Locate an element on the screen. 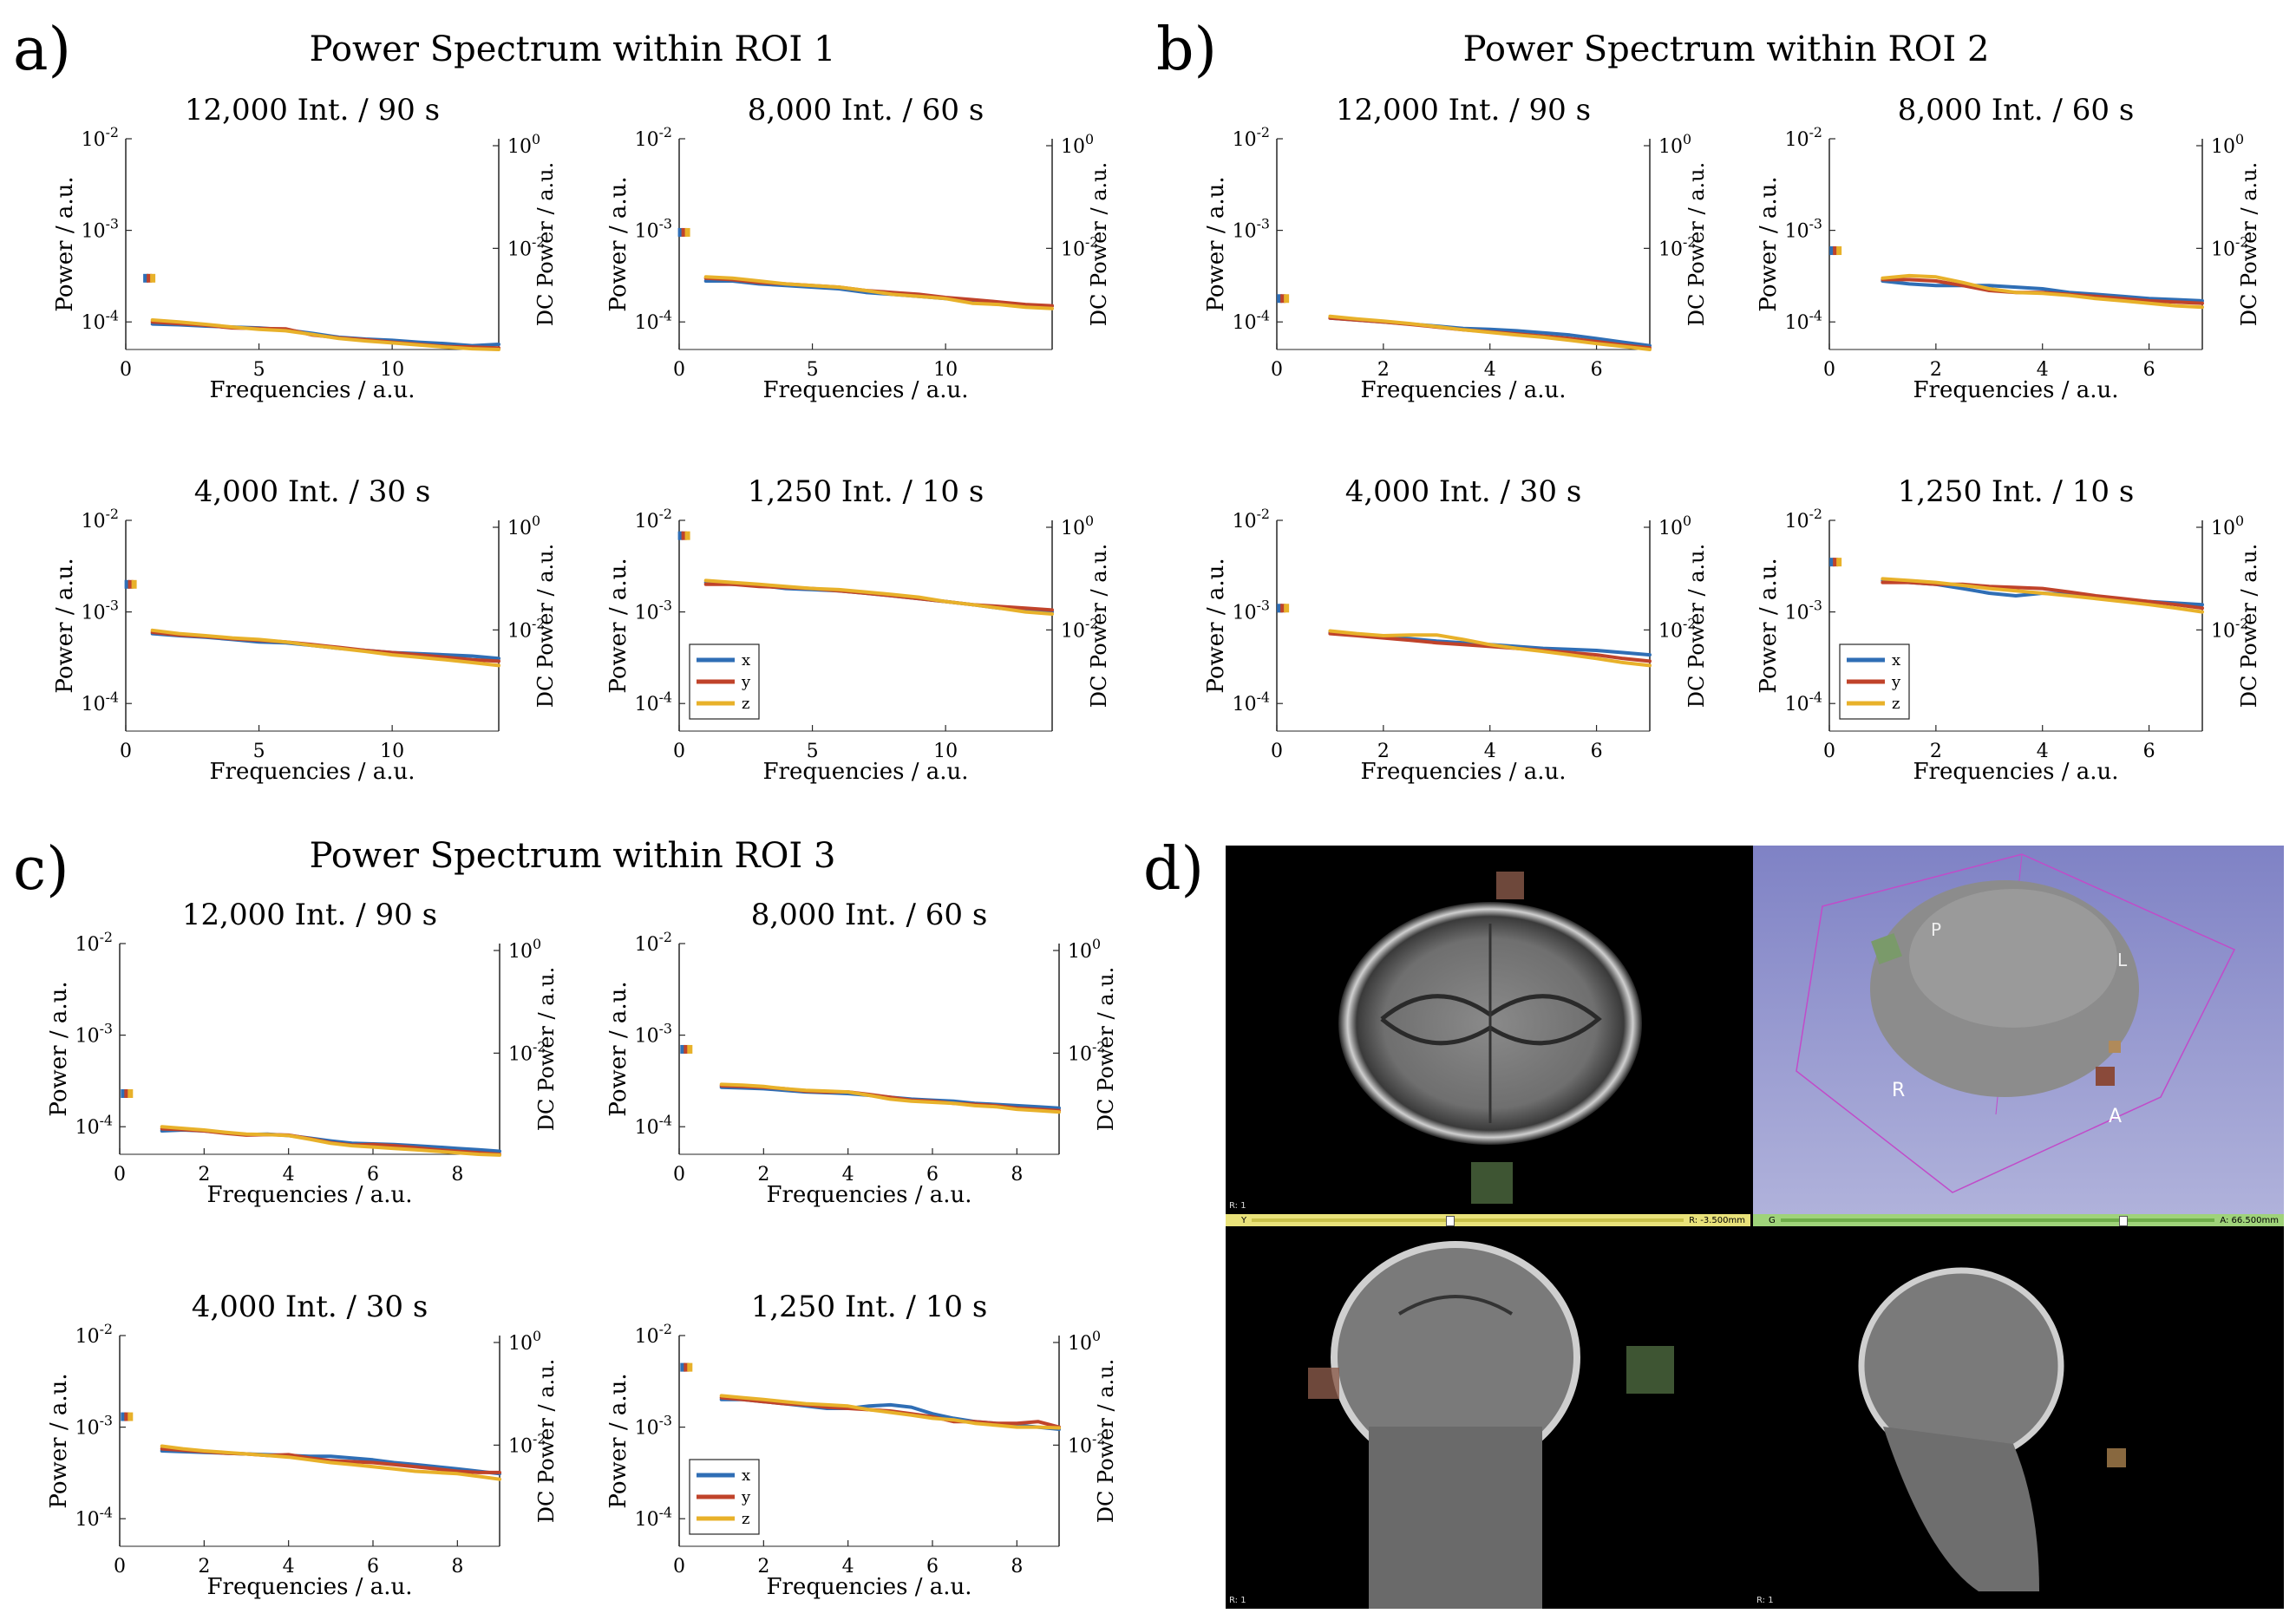 The height and width of the screenshot is (1620, 2296). slider-g-knob is located at coordinates (2124, 1221).